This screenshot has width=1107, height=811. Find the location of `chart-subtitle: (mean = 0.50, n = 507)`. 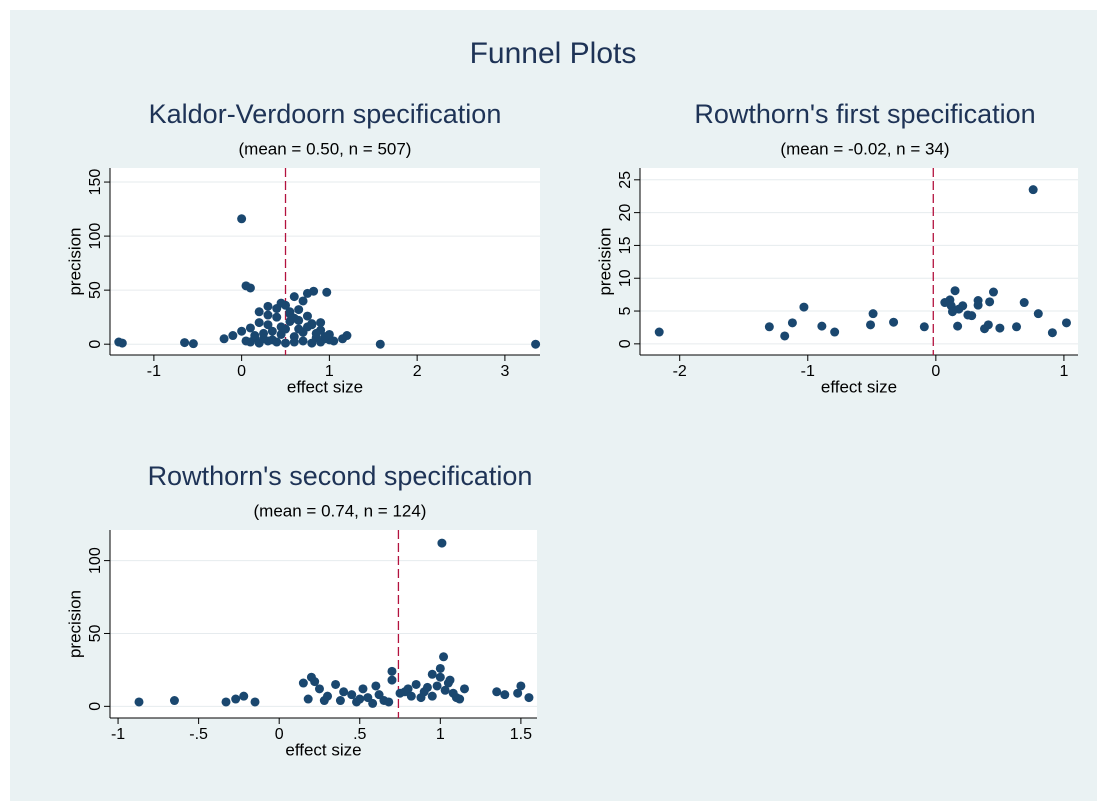

chart-subtitle: (mean = 0.50, n = 507) is located at coordinates (325, 148).